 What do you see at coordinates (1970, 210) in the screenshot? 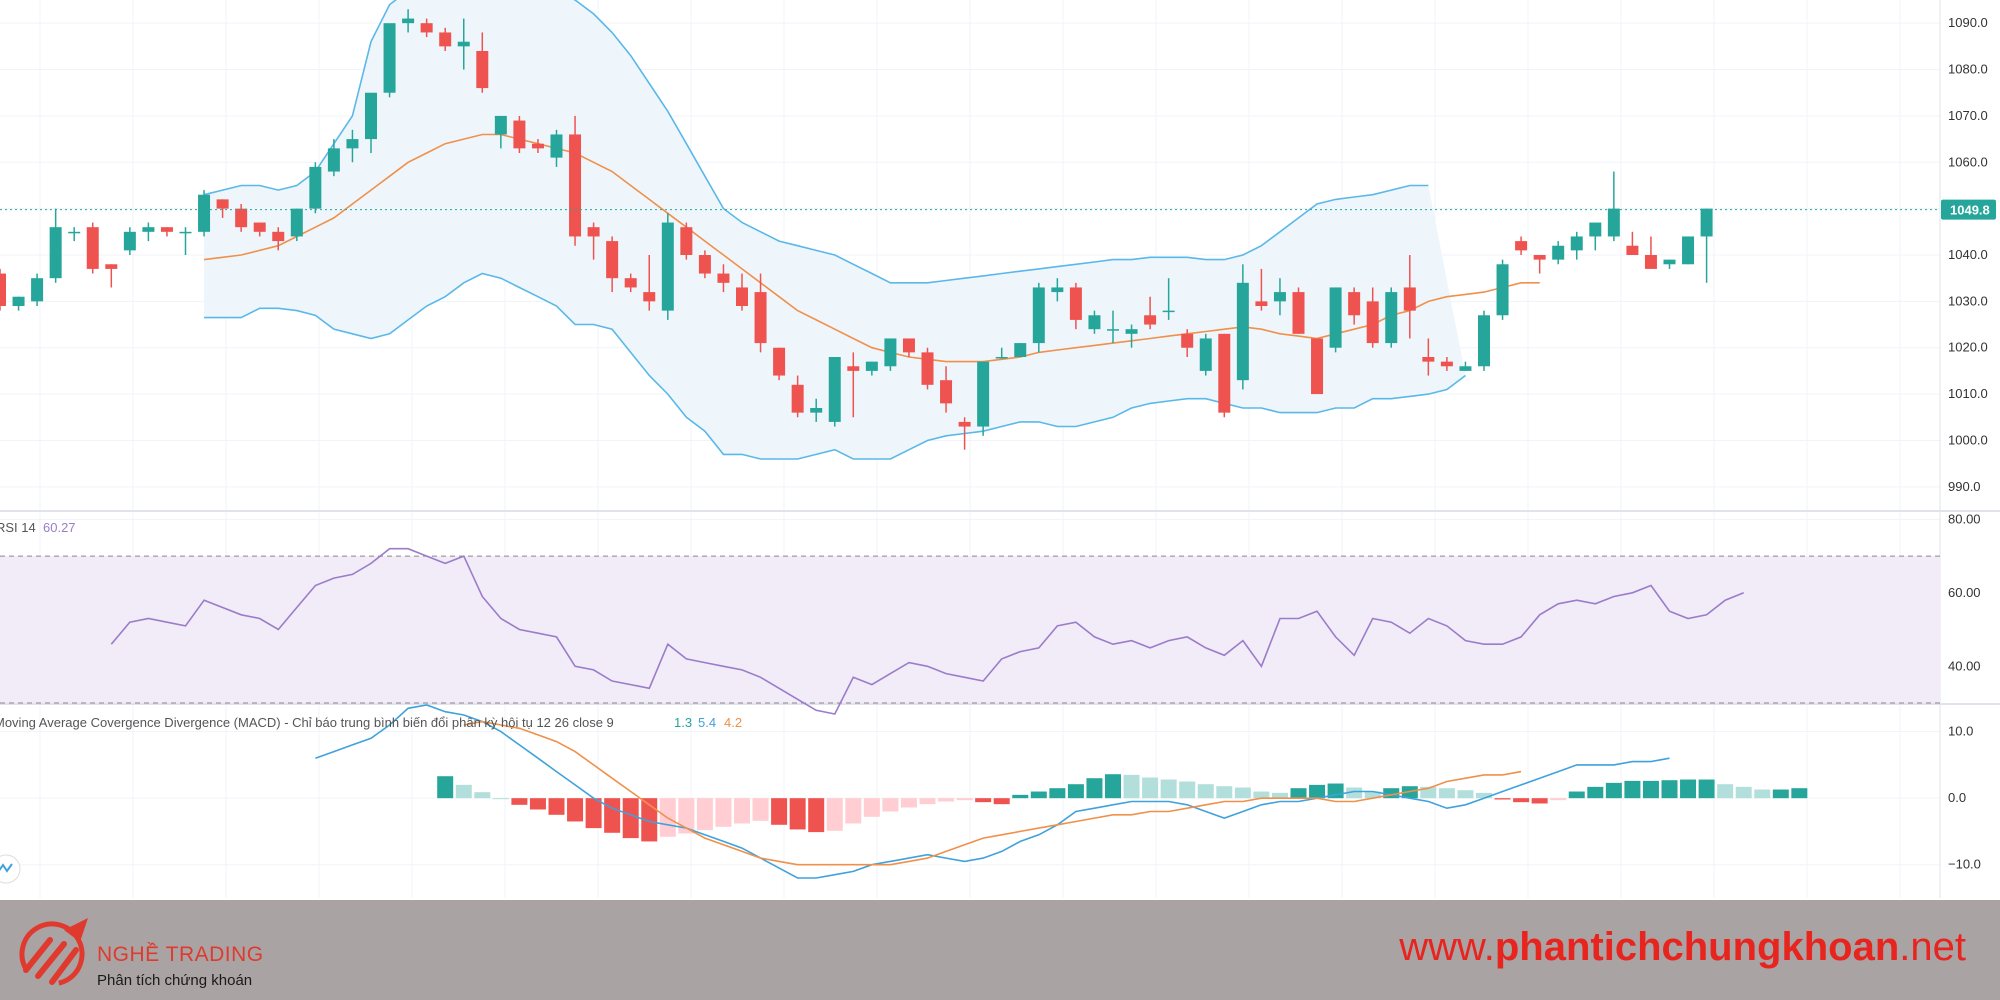
I see `current-price-label: 1049.8` at bounding box center [1970, 210].